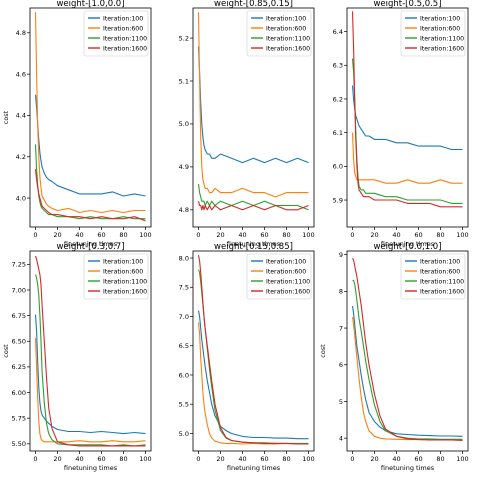  I want to click on y-tick-label: 6.5, so click(184, 346).